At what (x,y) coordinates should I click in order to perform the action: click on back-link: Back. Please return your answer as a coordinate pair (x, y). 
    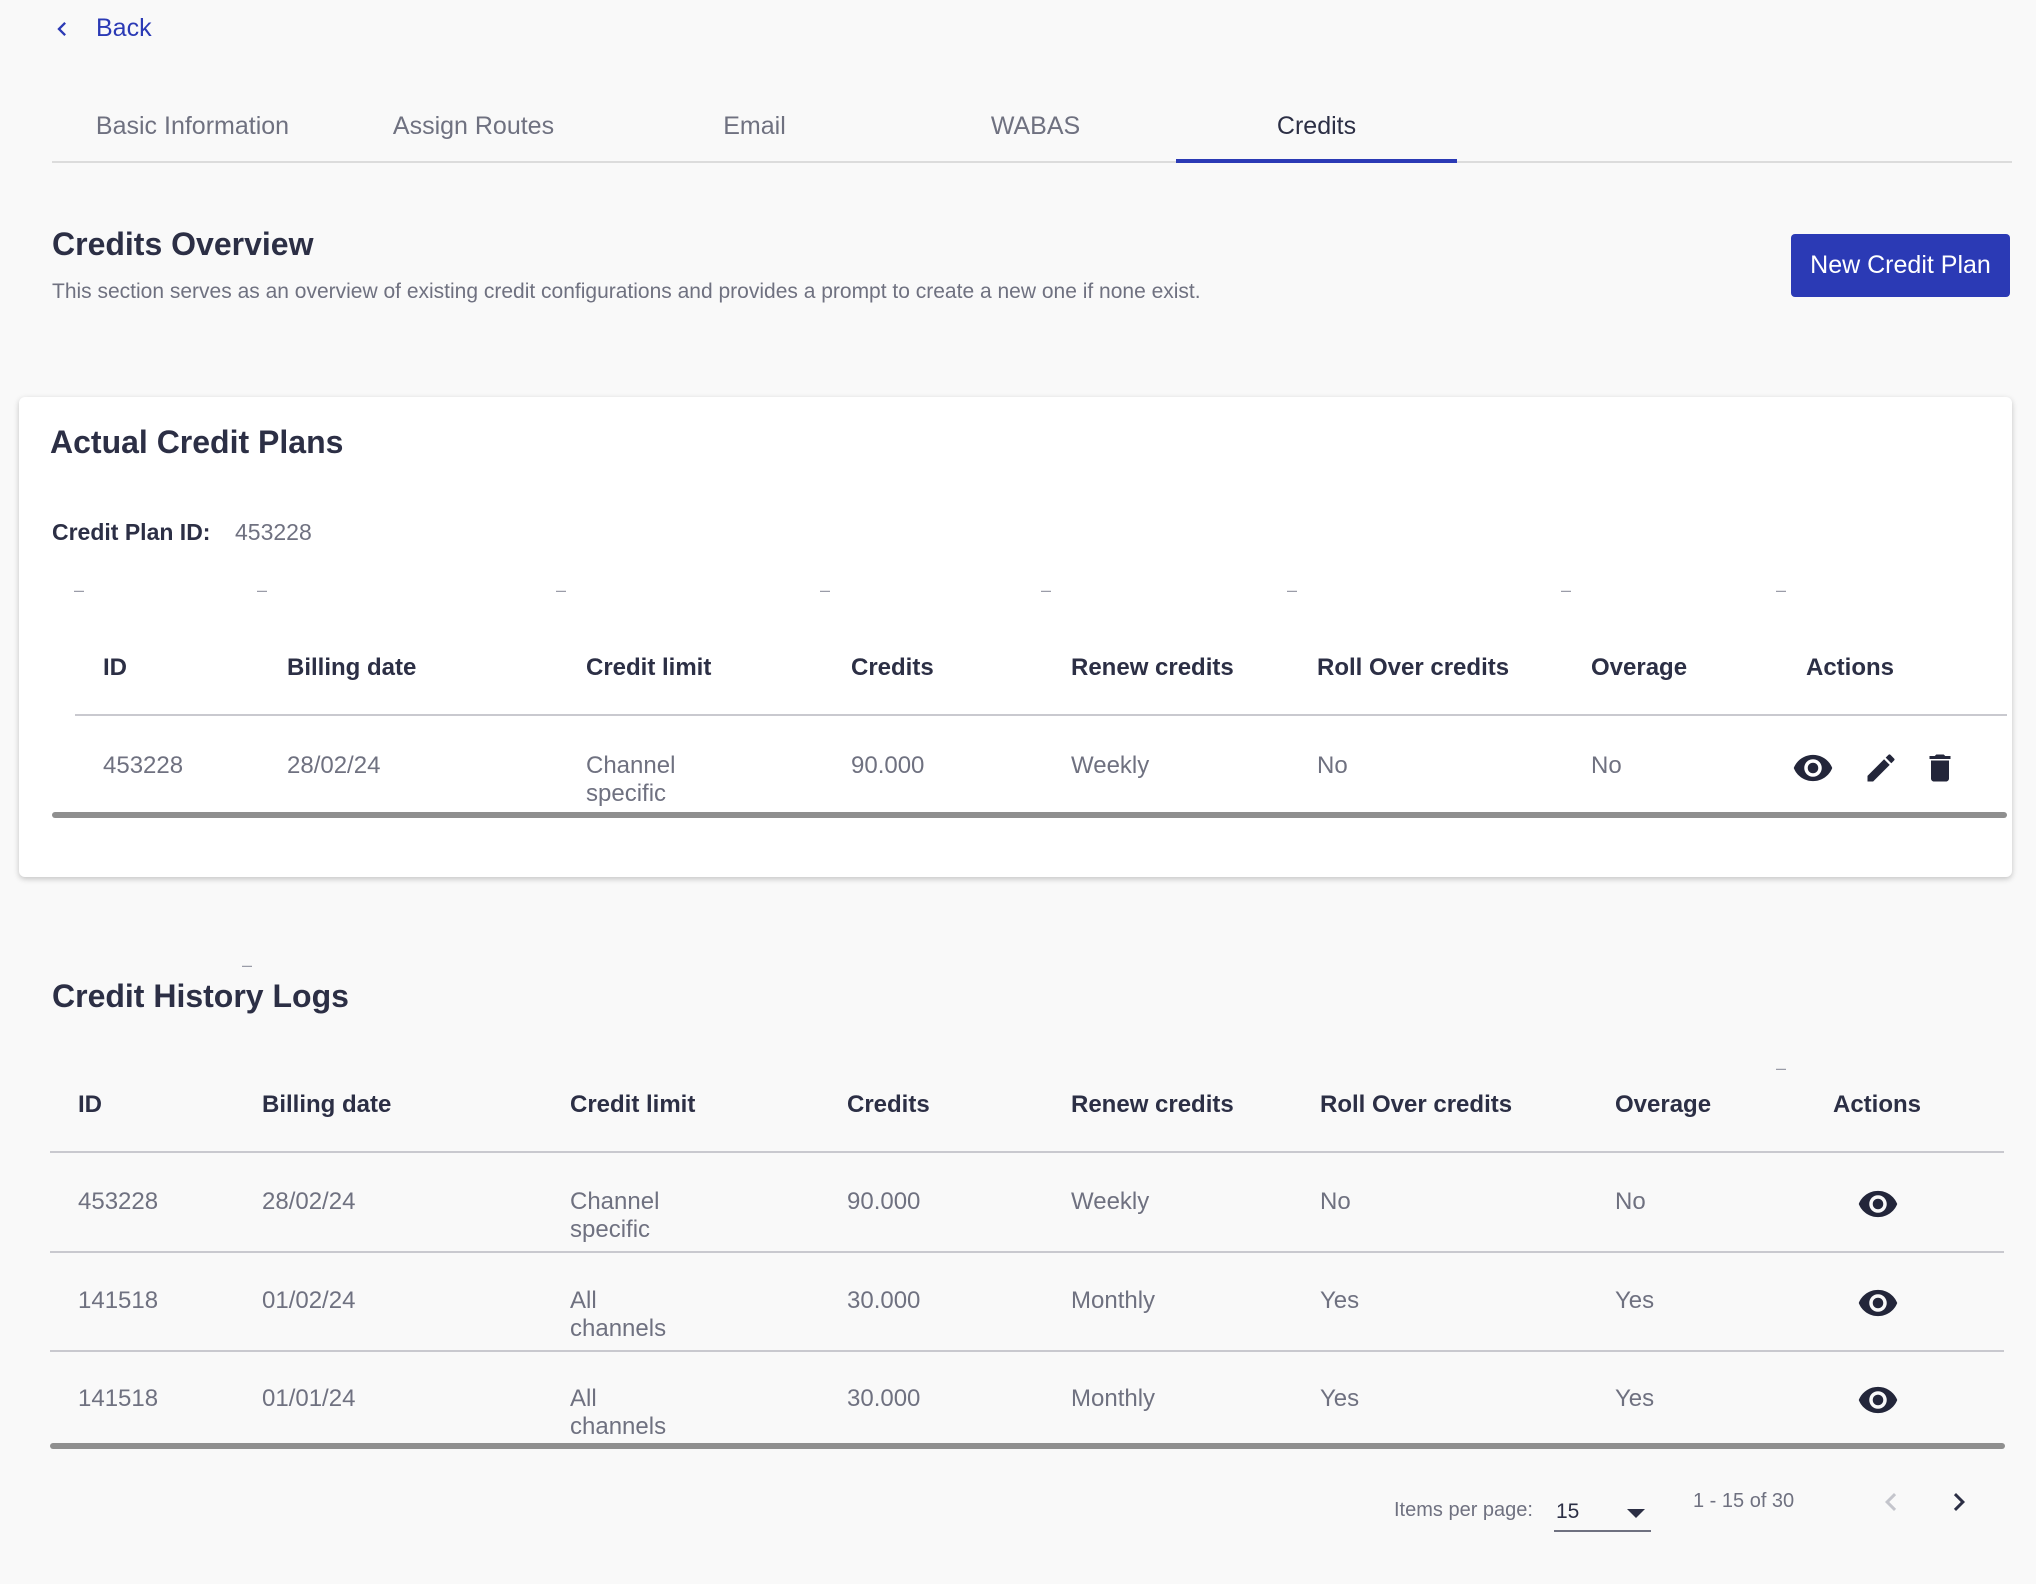
    Looking at the image, I should click on (100, 28).